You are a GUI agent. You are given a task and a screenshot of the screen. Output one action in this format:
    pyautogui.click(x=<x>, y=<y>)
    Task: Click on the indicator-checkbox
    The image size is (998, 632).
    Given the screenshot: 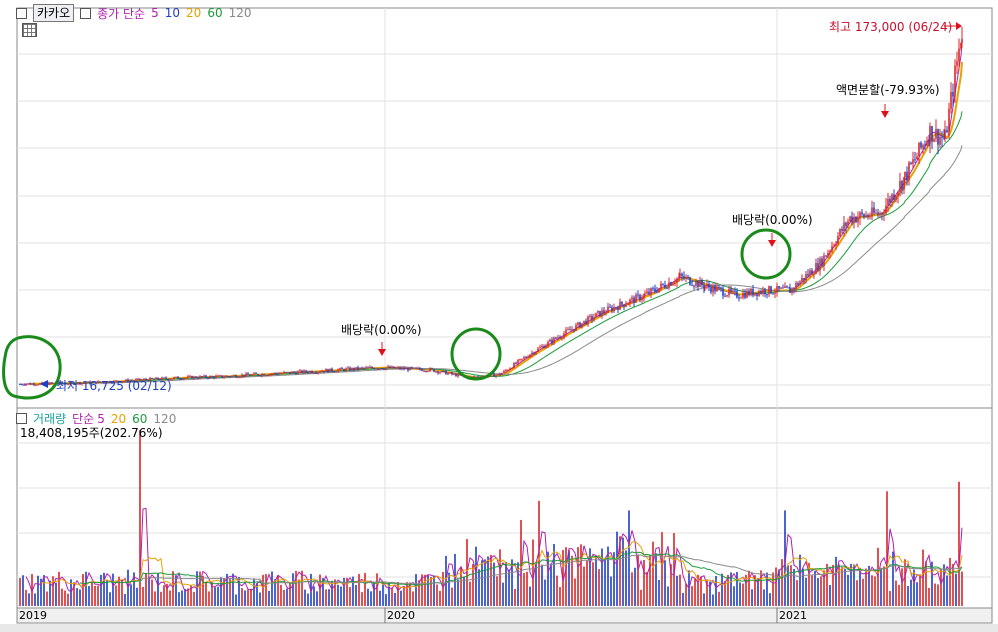 What is the action you would take?
    pyautogui.click(x=86, y=13)
    